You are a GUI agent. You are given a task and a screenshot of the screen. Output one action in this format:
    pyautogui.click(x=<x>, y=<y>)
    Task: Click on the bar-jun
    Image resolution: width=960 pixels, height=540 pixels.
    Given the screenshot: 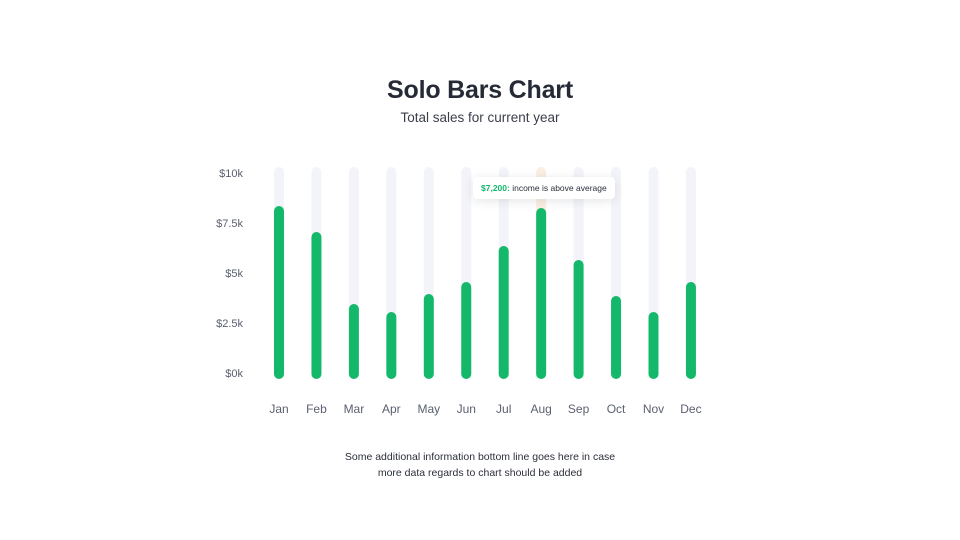 What is the action you would take?
    pyautogui.click(x=466, y=330)
    